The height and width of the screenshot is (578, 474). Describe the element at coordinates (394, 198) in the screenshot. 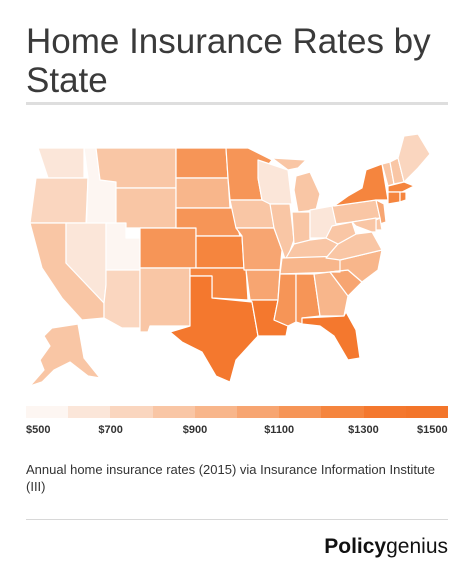

I see `state-ct` at that location.